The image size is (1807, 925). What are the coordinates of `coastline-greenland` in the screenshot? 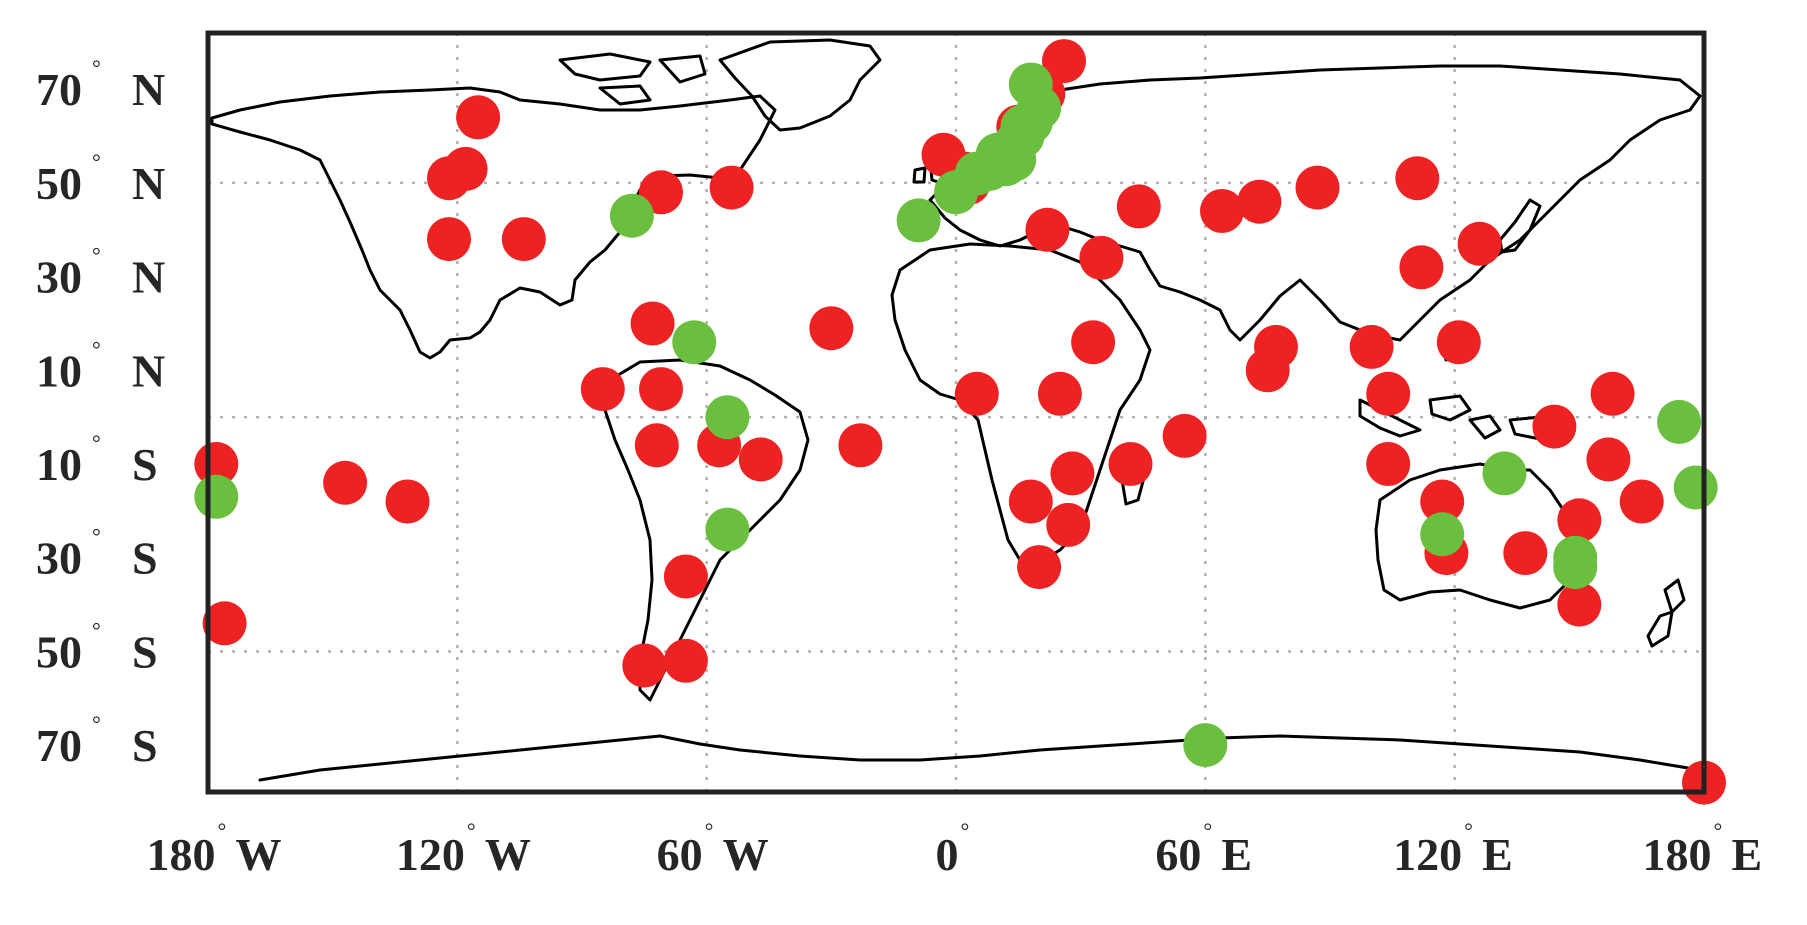 It's located at (800, 85).